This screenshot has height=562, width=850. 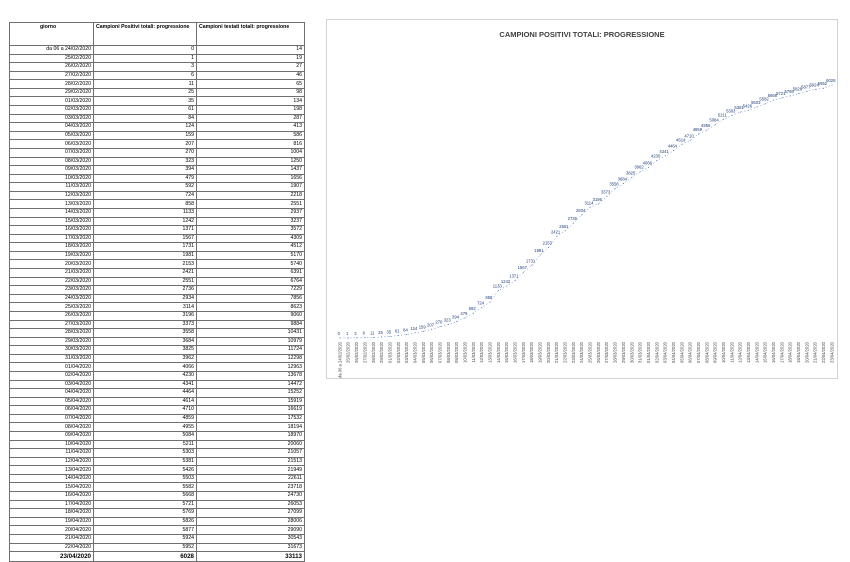 I want to click on x-tick-label: 22/04/2020, so click(x=823, y=352).